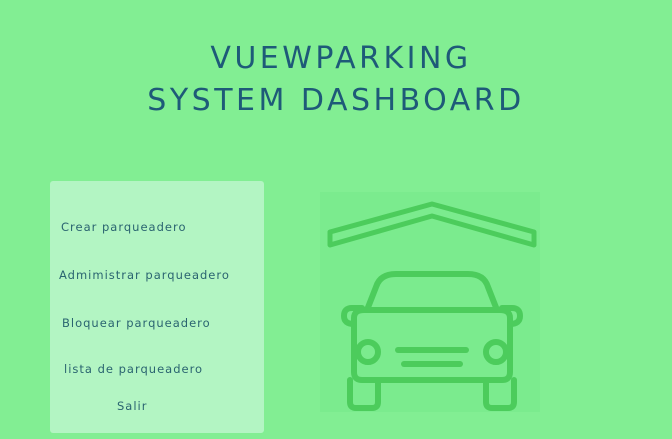  What do you see at coordinates (432, 306) in the screenshot?
I see `car-garage-icon` at bounding box center [432, 306].